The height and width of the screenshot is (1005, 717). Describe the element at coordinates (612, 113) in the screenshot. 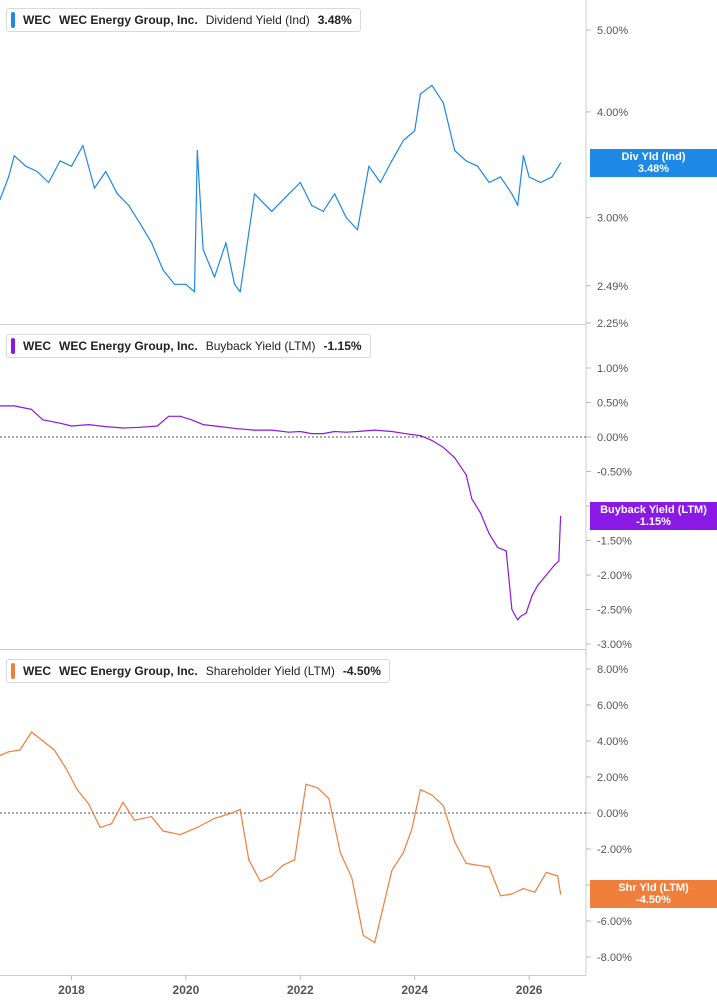

I see `y-tick-label: 4.00%` at that location.